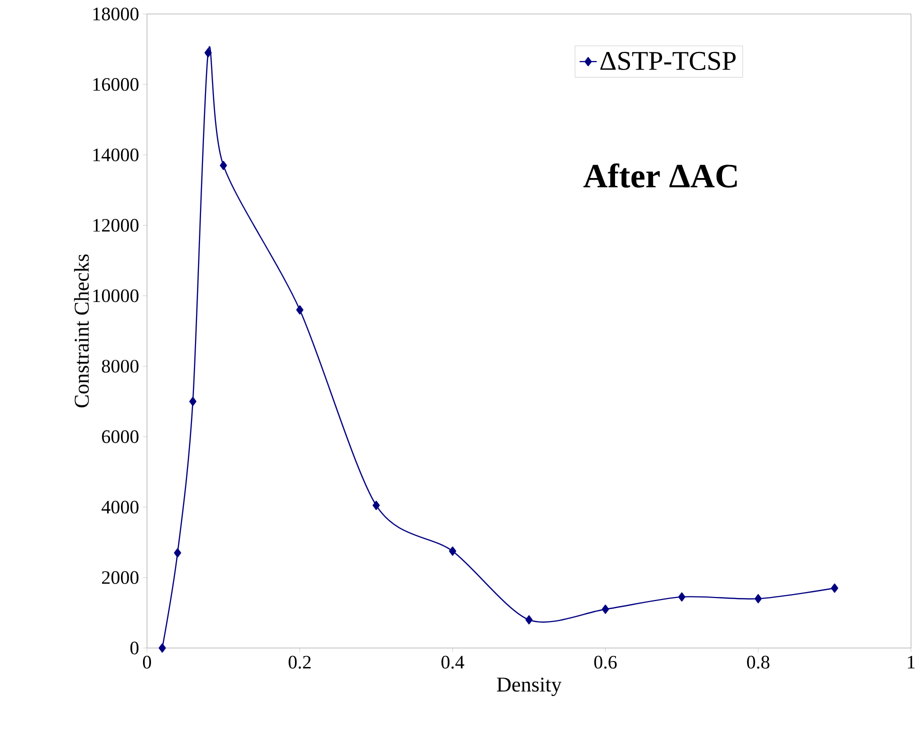  What do you see at coordinates (120, 577) in the screenshot?
I see `y-tick-label: 2000` at bounding box center [120, 577].